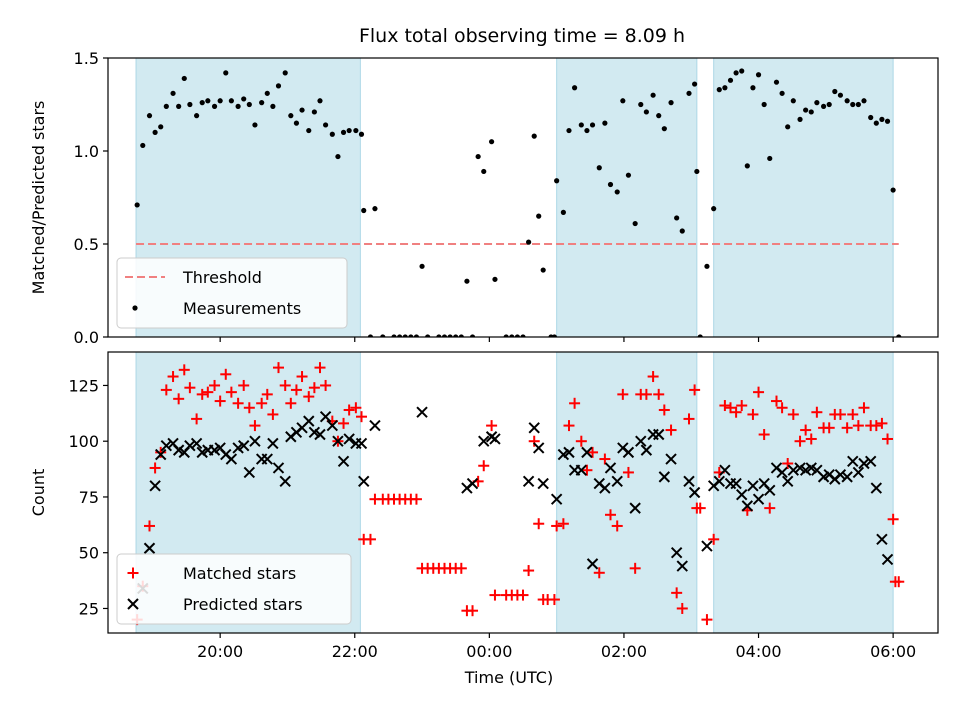 This screenshot has width=960, height=720. I want to click on y-tick-label: 100, so click(83, 441).